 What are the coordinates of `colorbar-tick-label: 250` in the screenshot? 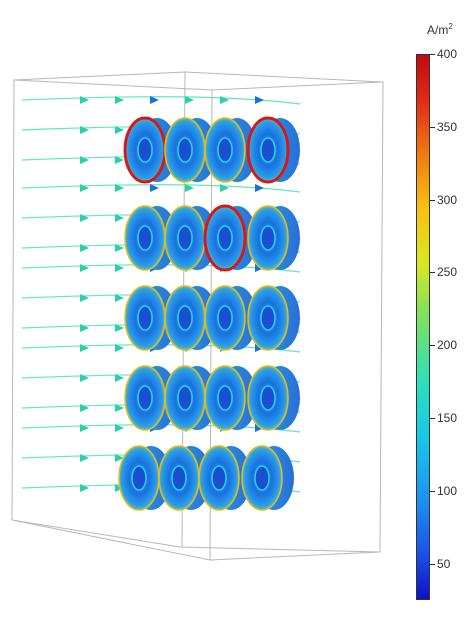 It's located at (447, 272).